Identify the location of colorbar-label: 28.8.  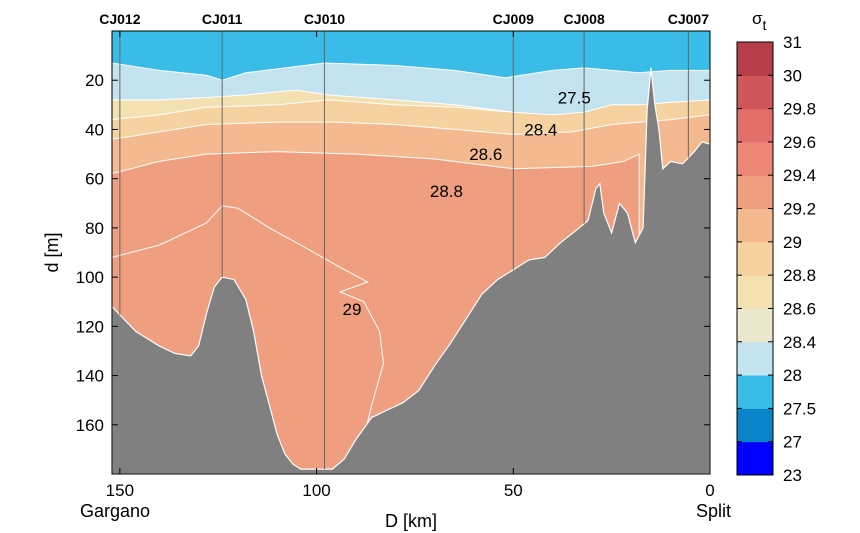
(799, 275).